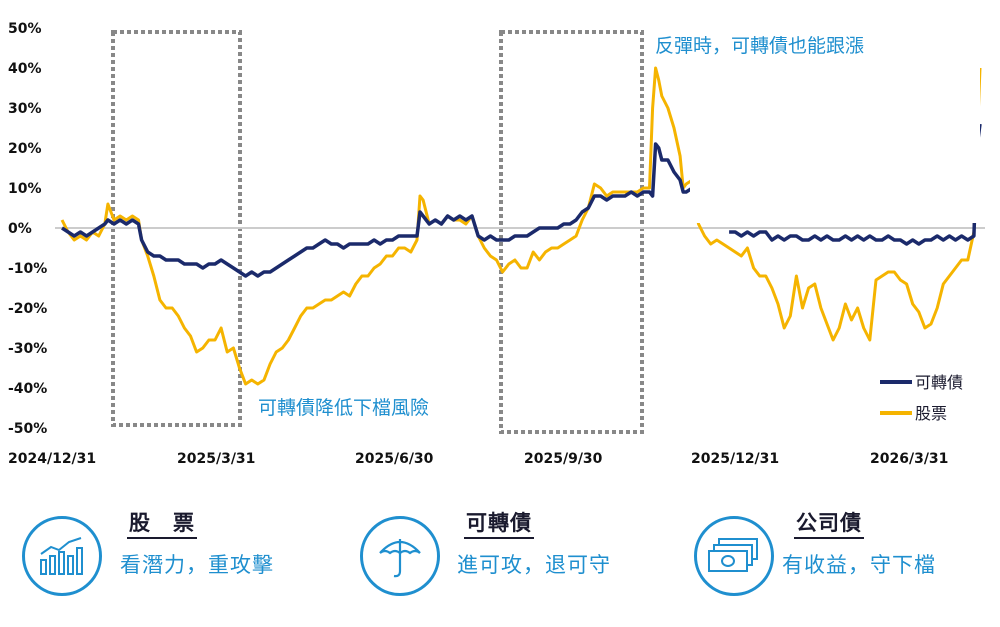 The image size is (1000, 627). I want to click on highlight-box, so click(571, 232).